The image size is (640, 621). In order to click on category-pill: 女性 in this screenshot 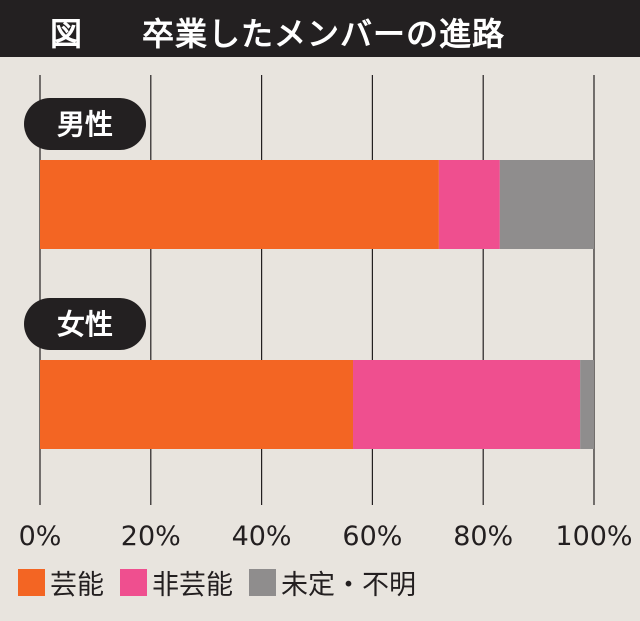, I will do `click(85, 324)`.